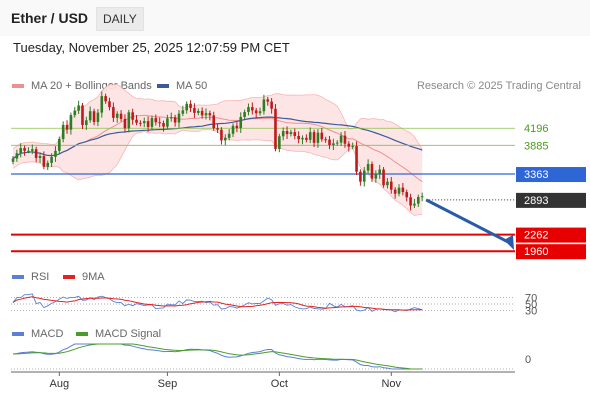 This screenshot has height=400, width=590. Describe the element at coordinates (536, 129) in the screenshot. I see `level-label-resistance-0: 4196` at that location.